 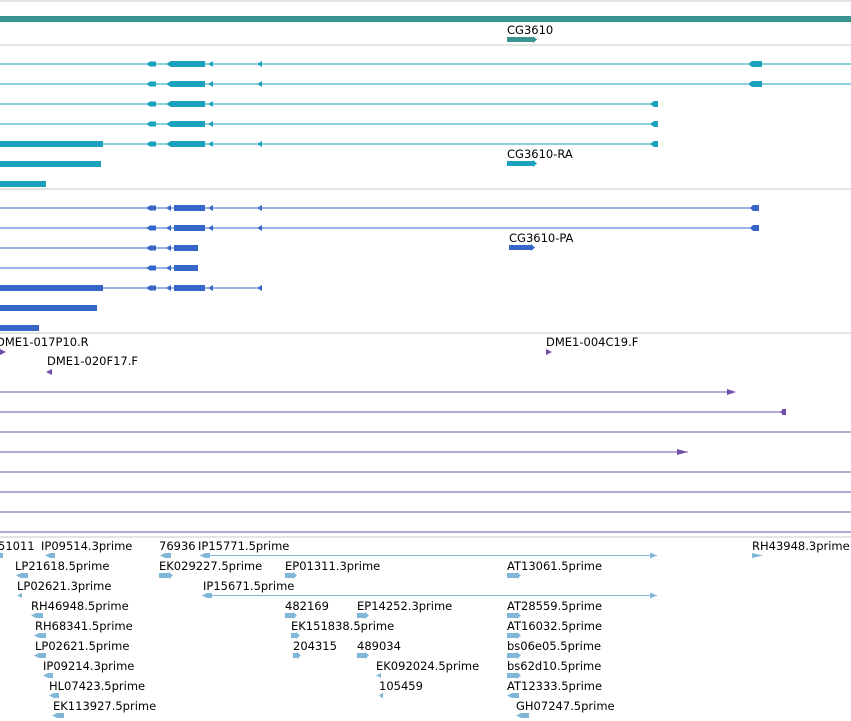 What do you see at coordinates (801, 546) in the screenshot?
I see `est-label: RH43948.3prime` at bounding box center [801, 546].